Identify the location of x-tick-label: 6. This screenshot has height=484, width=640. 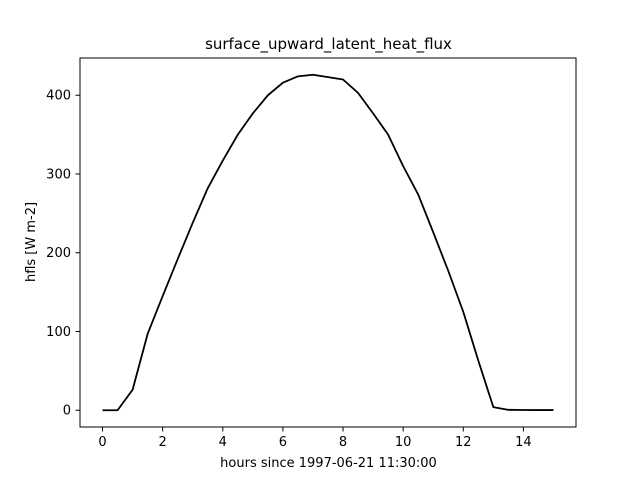
(283, 442).